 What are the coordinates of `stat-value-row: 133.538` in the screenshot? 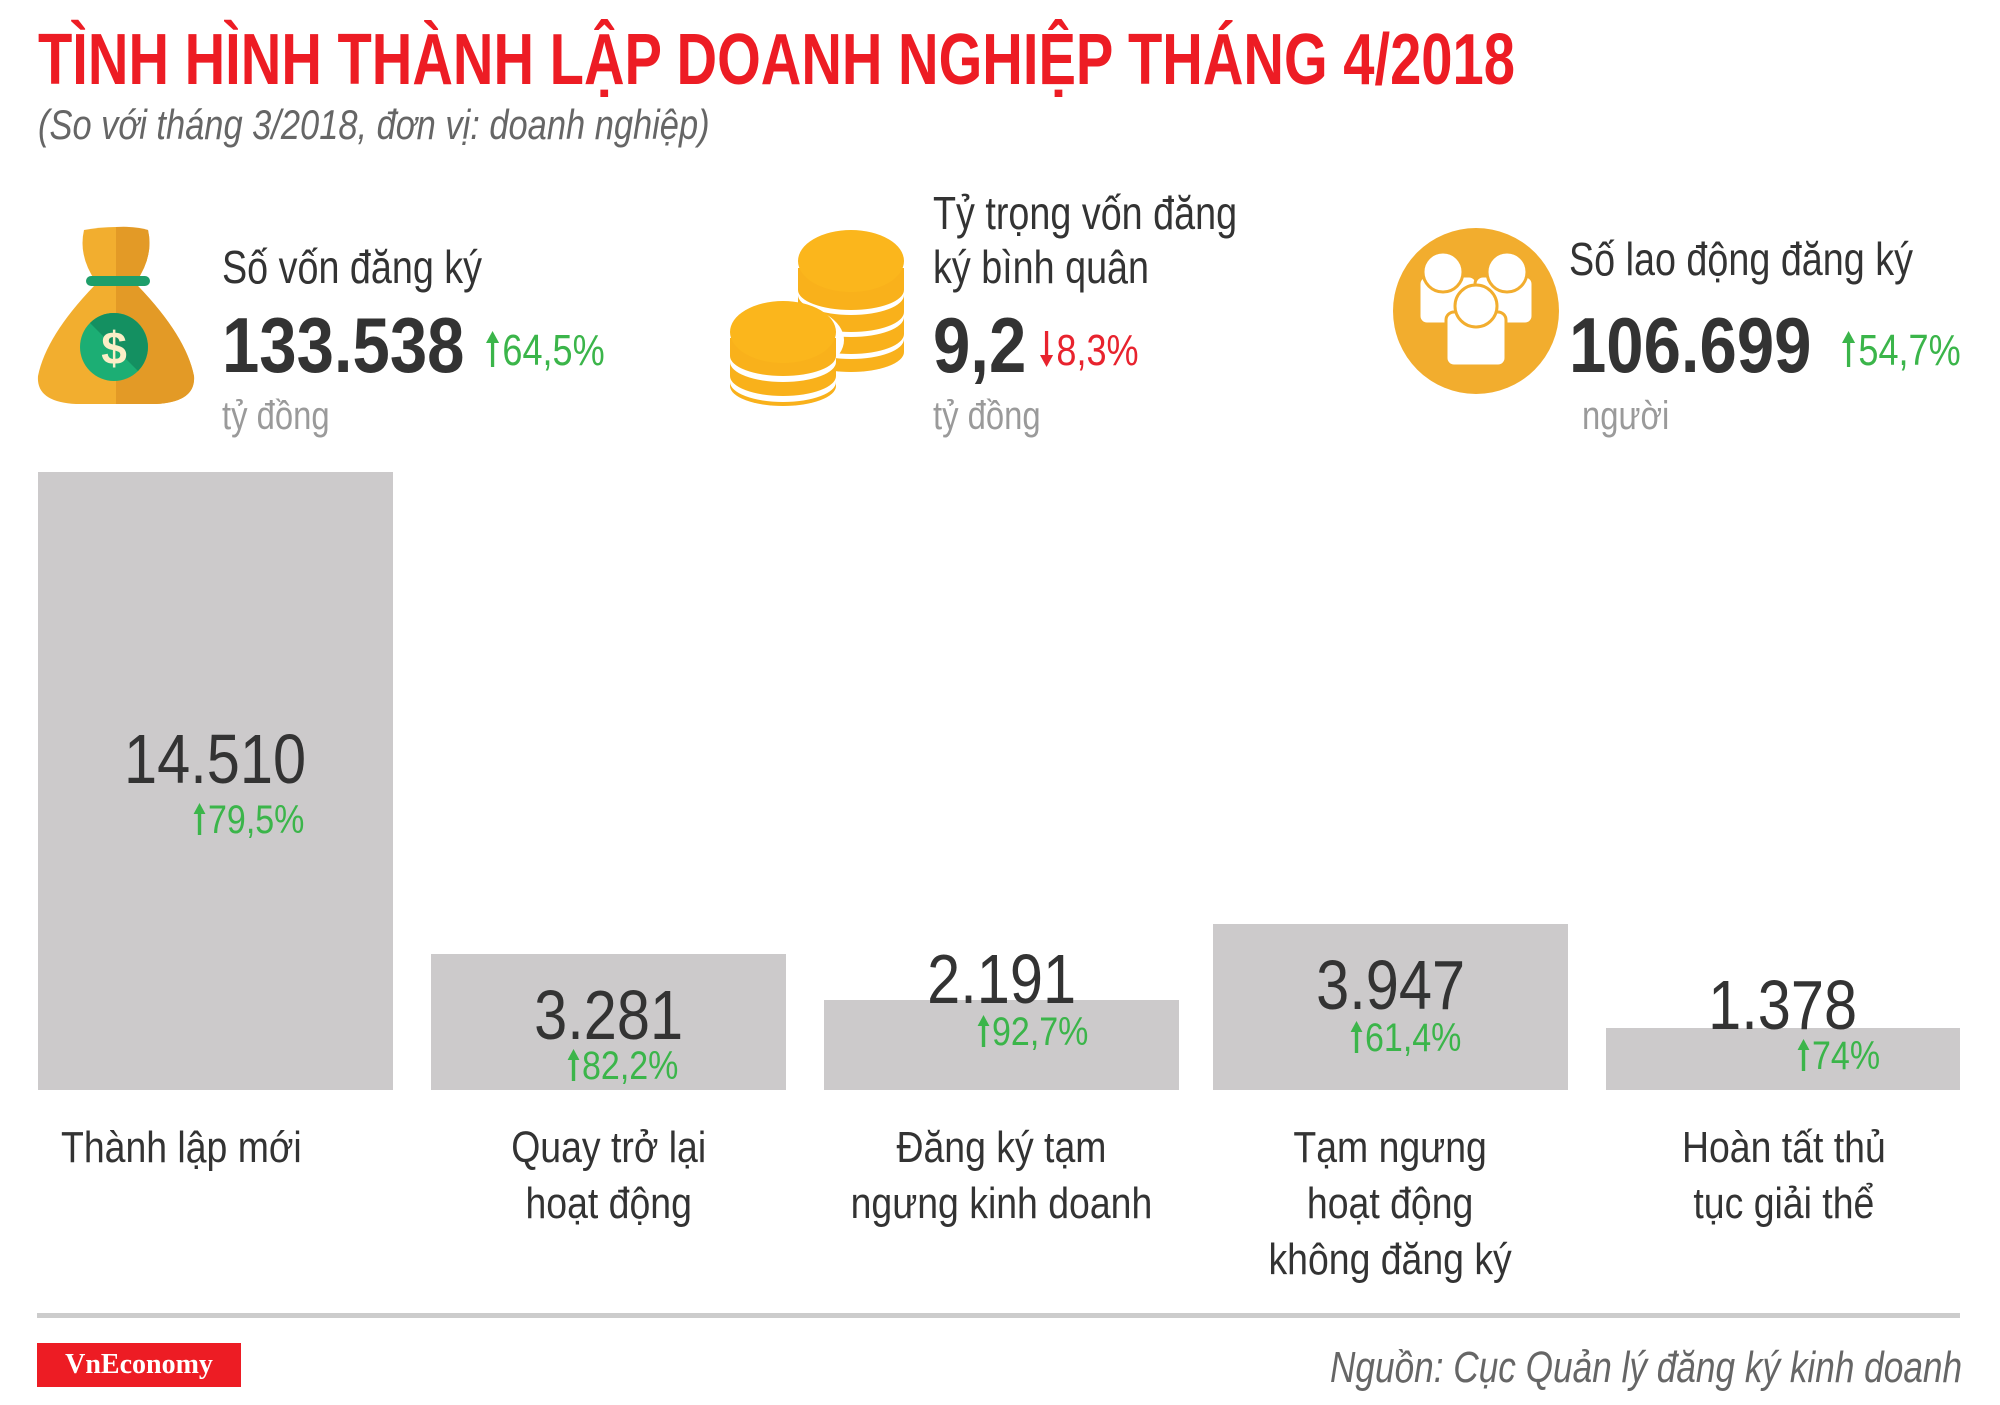 It's located at (363, 345).